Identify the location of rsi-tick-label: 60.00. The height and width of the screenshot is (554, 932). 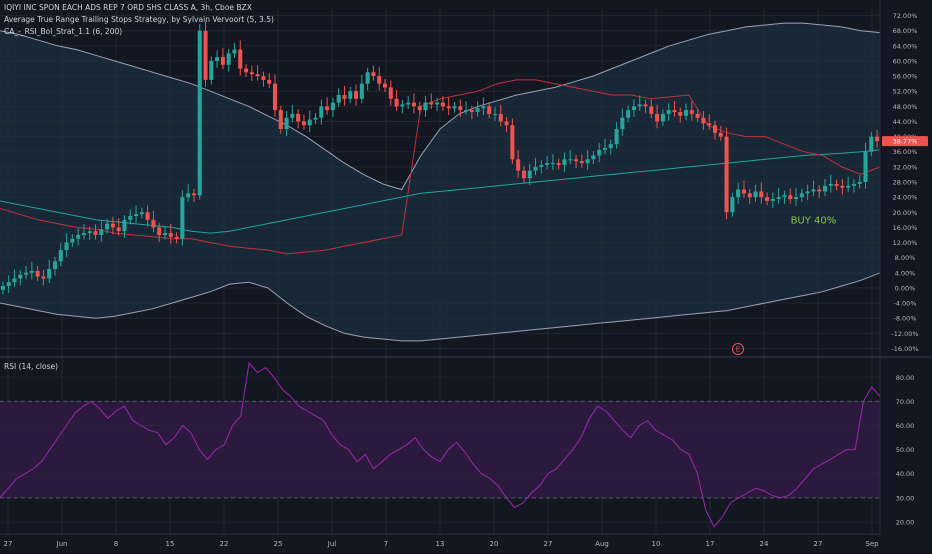
(905, 426).